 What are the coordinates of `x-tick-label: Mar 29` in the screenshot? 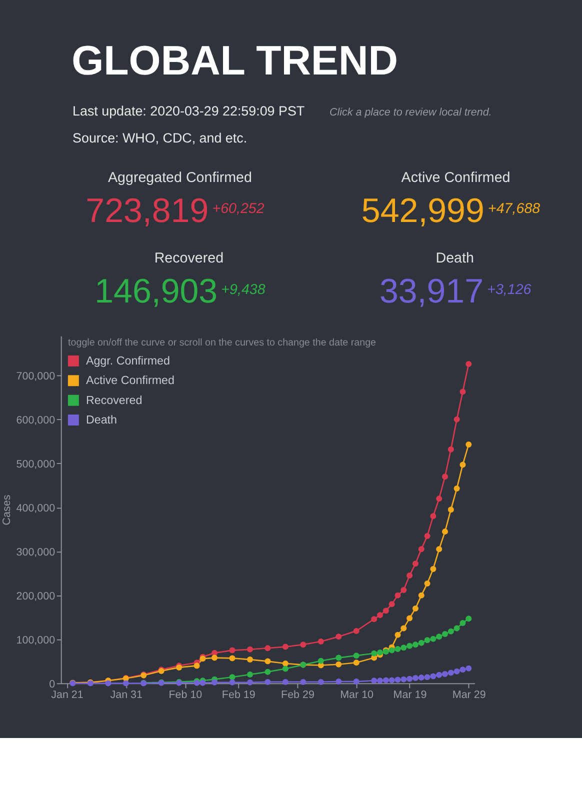 It's located at (469, 695).